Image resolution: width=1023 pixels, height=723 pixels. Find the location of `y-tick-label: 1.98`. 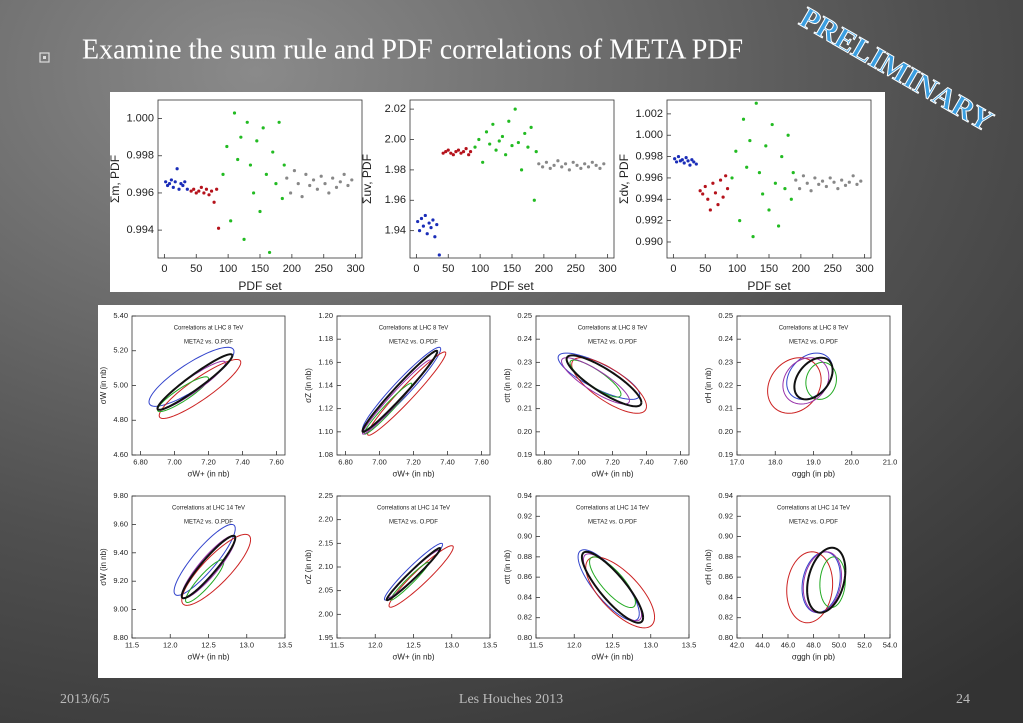

y-tick-label: 1.98 is located at coordinates (395, 170).